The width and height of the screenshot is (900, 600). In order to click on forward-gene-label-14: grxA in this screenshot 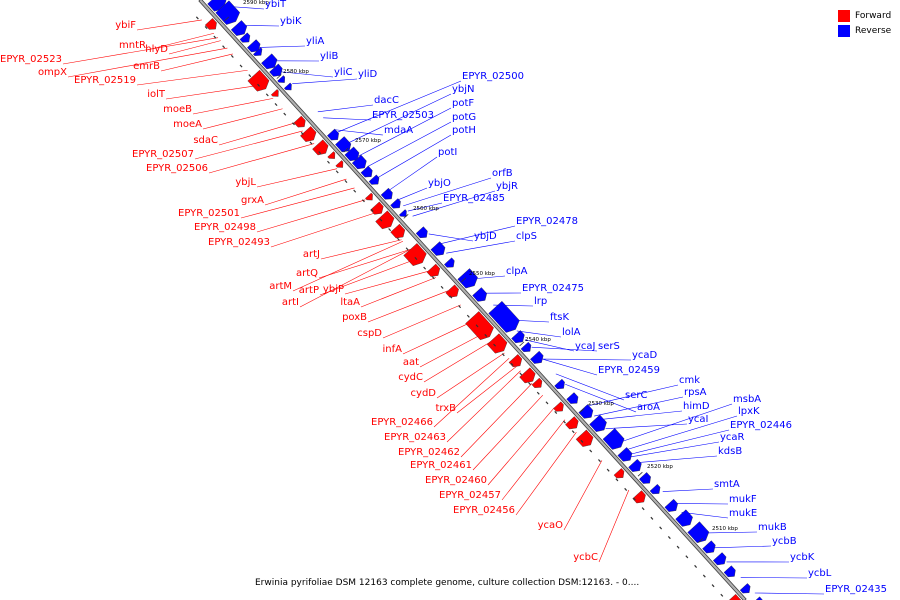, I will do `click(252, 200)`.